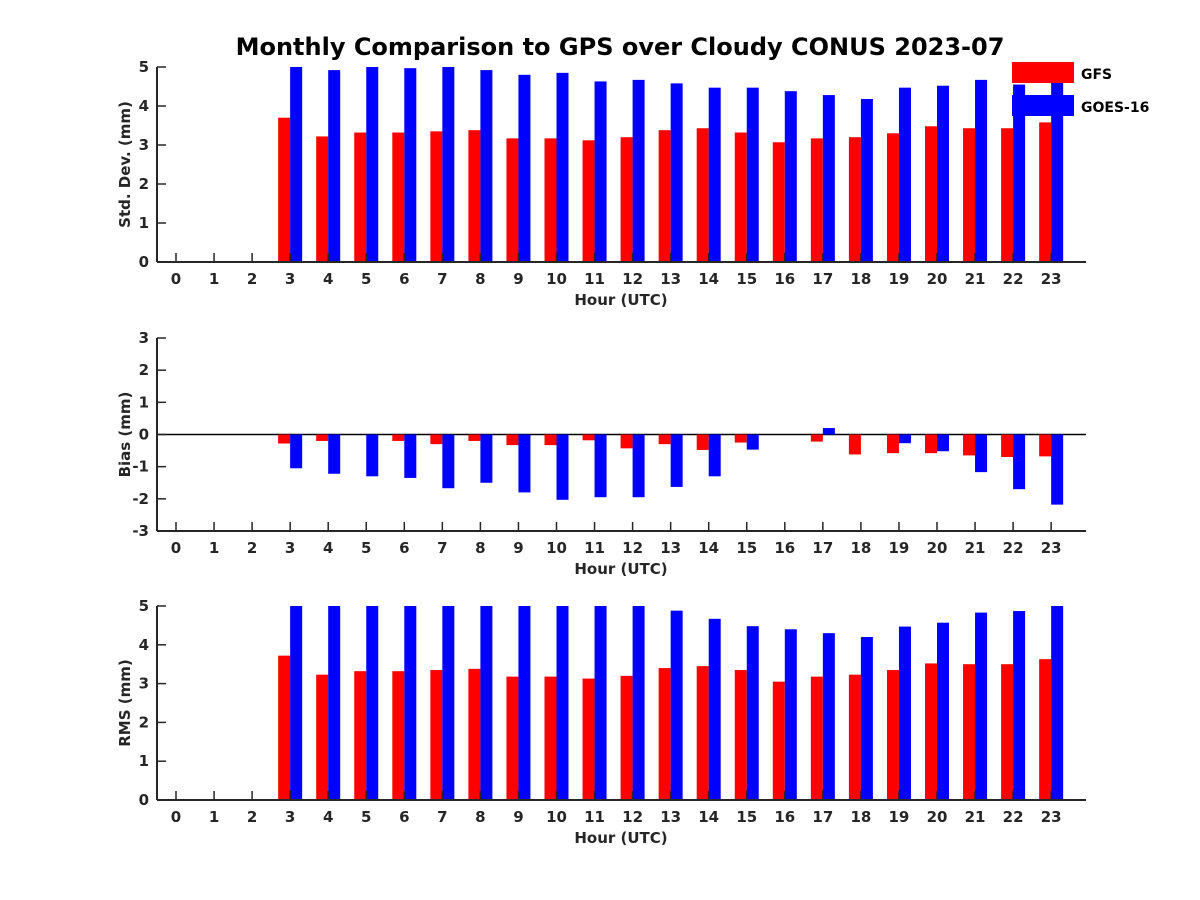 This screenshot has width=1200, height=900. I want to click on legend: GFS GOES-16, so click(1080, 89).